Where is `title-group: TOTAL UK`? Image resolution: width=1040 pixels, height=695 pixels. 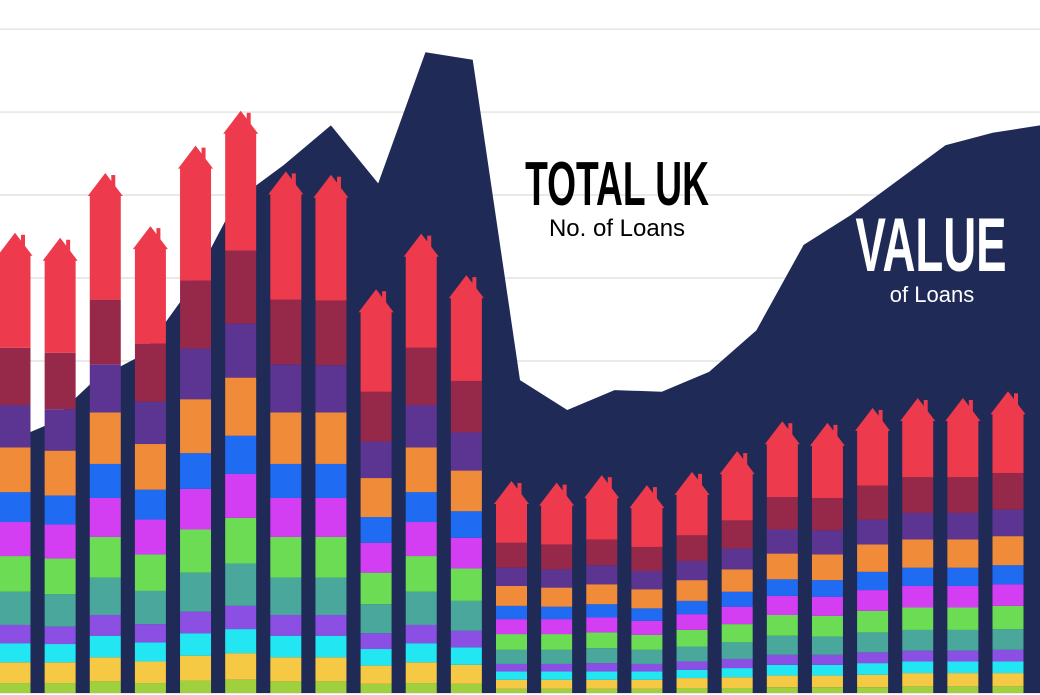 title-group: TOTAL UK is located at coordinates (617, 183).